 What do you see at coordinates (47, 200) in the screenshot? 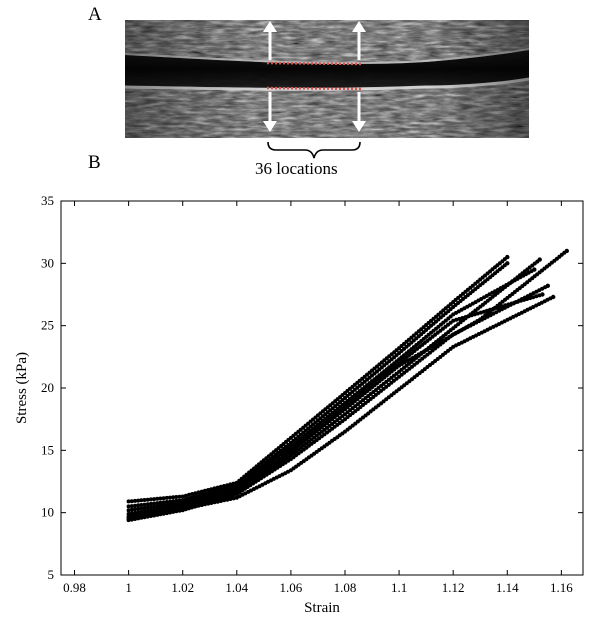
I see `y-tick-label: 35` at bounding box center [47, 200].